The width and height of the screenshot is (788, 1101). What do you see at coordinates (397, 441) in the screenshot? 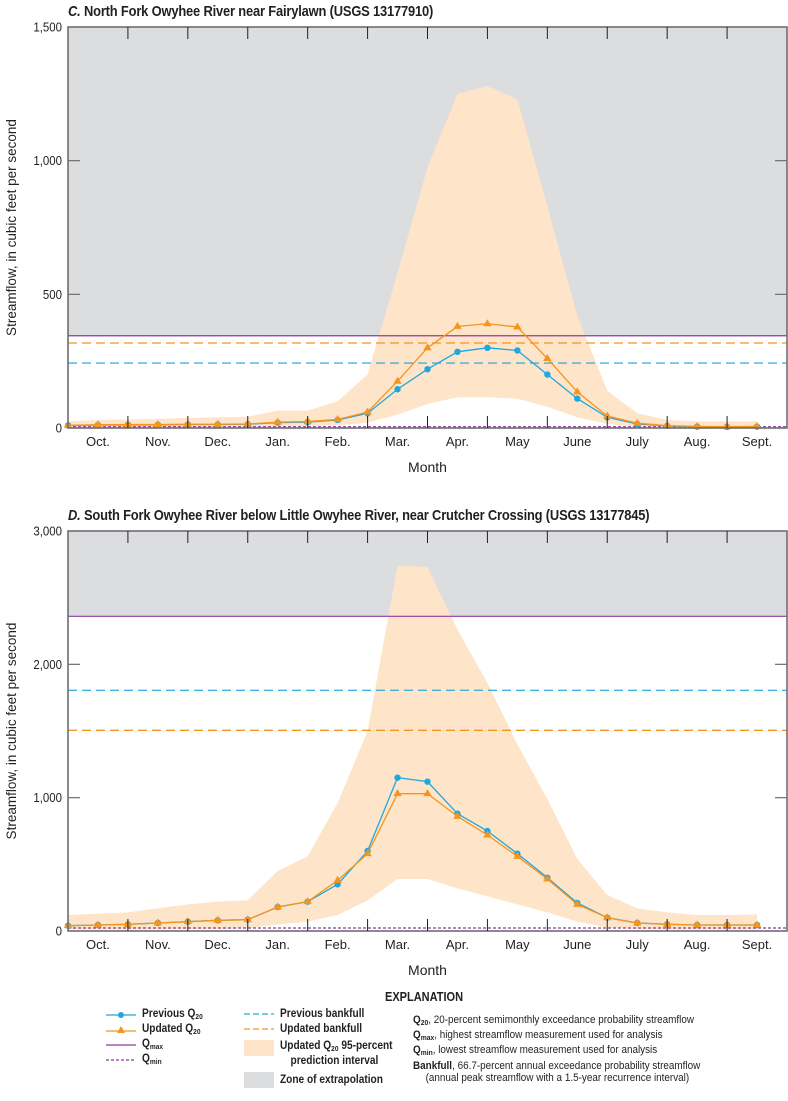
I see `x-tick-label: Mar.` at bounding box center [397, 441].